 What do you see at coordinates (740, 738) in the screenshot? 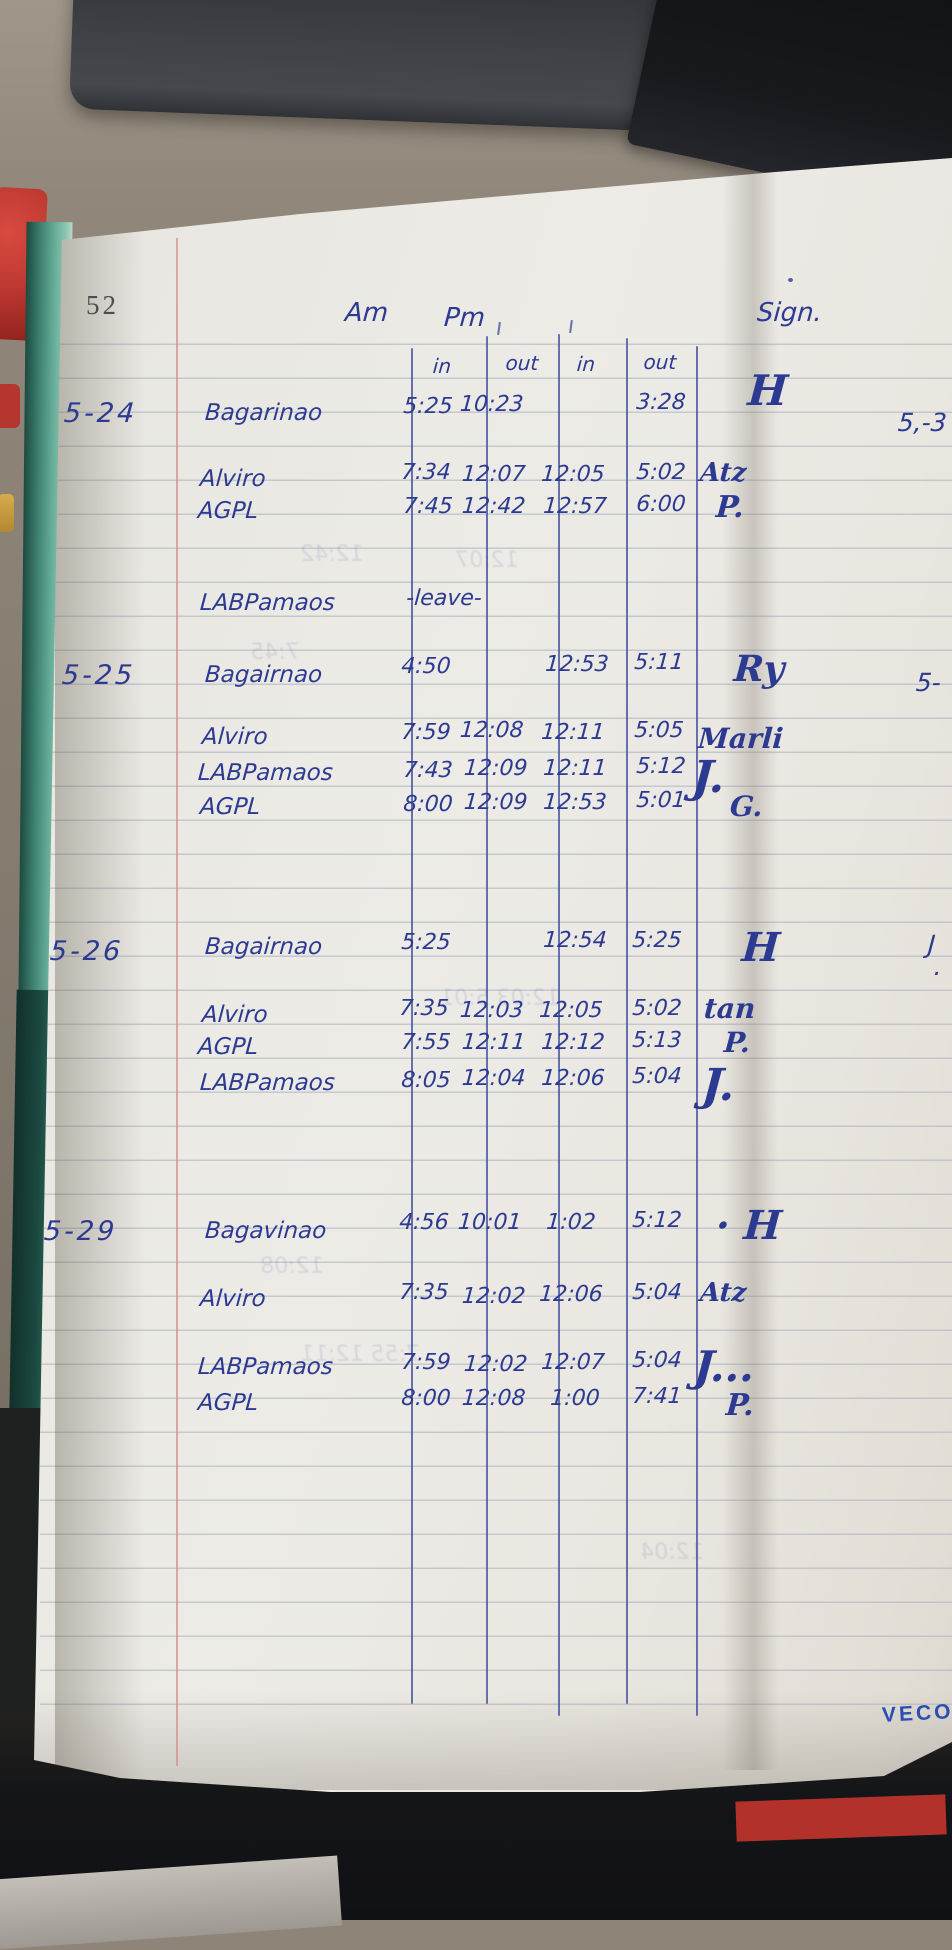
I see `sign-cell: Marli` at bounding box center [740, 738].